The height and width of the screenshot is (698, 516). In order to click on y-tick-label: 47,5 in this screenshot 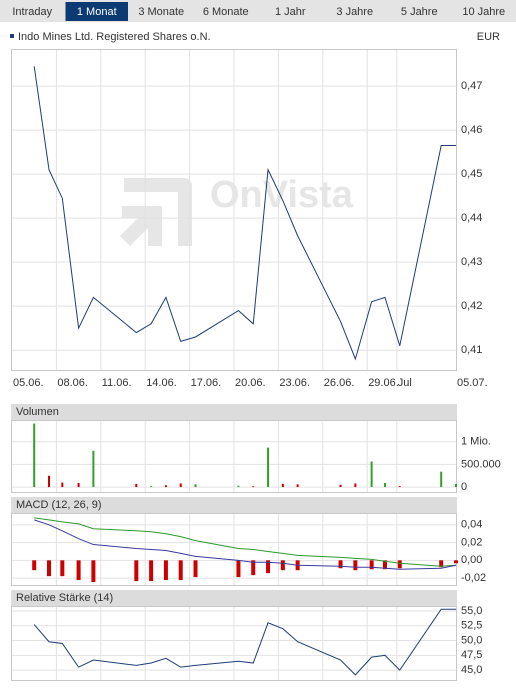, I will do `click(471, 655)`.